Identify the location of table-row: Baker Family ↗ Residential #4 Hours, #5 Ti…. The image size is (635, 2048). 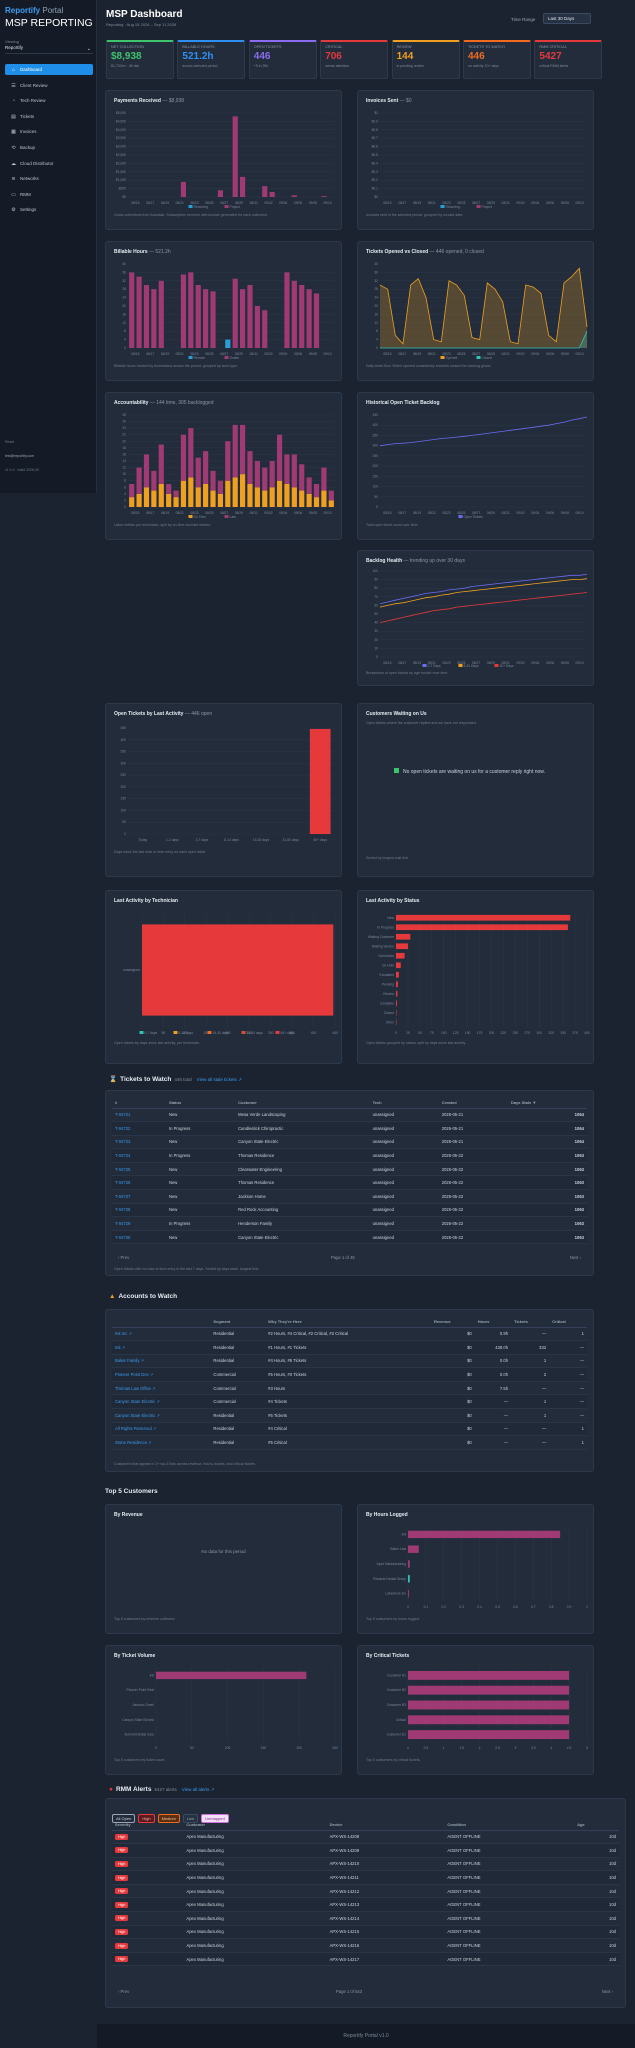
(349, 1361).